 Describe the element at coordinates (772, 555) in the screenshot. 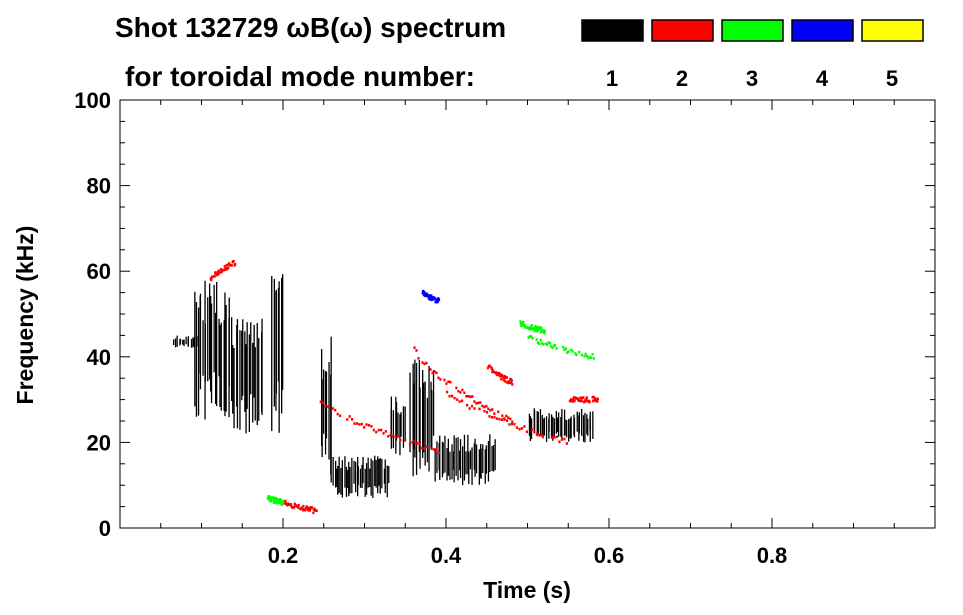

I see `x-tick-label: 0.8` at that location.